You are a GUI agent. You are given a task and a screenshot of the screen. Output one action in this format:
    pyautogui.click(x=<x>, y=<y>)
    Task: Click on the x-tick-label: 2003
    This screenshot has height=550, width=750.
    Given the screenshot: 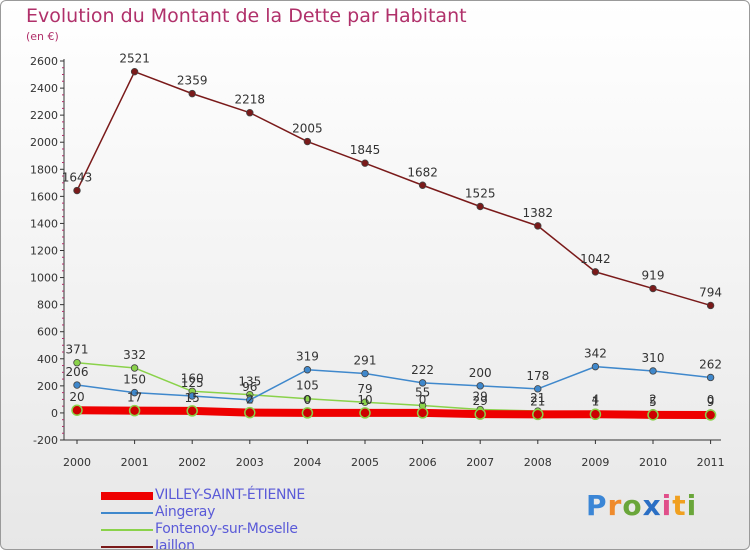 What is the action you would take?
    pyautogui.click(x=250, y=462)
    